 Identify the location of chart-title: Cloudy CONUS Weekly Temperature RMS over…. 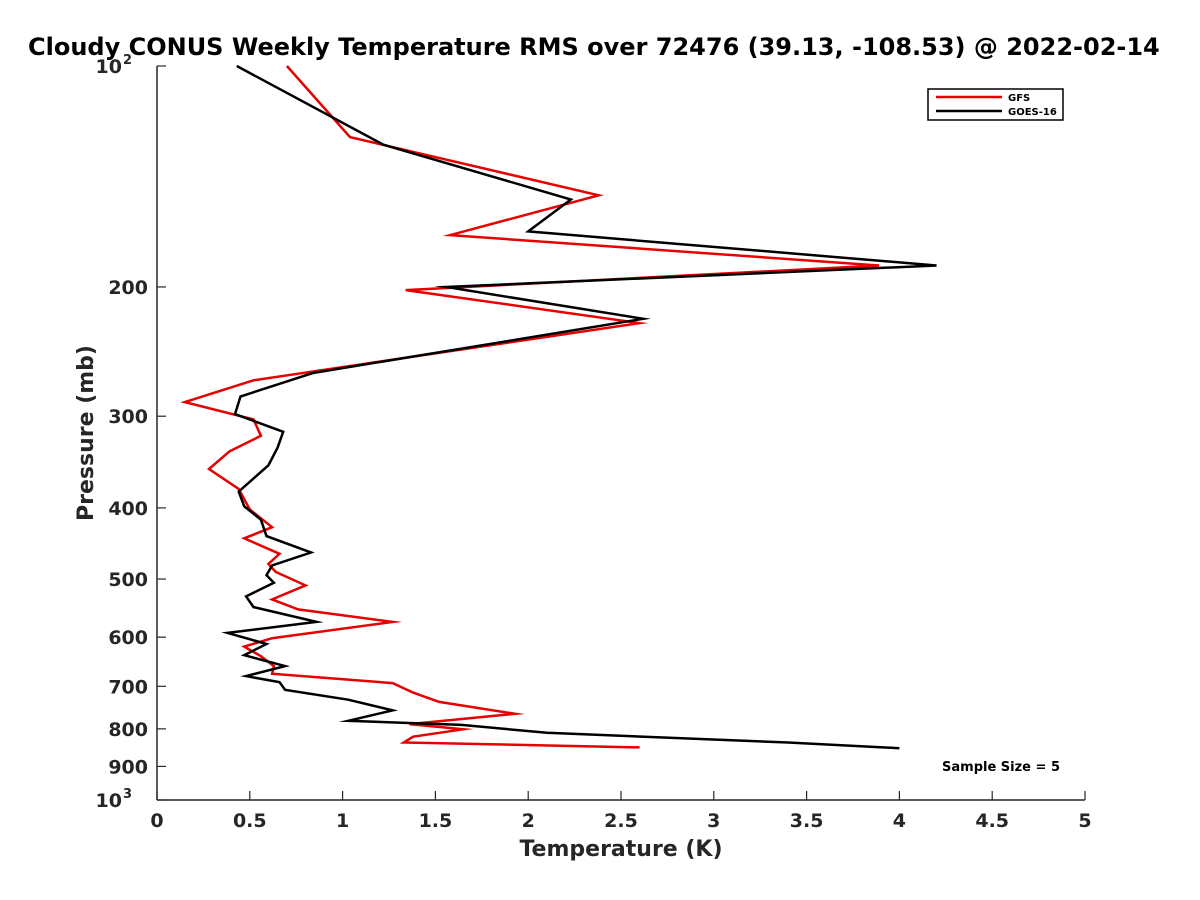
(594, 47).